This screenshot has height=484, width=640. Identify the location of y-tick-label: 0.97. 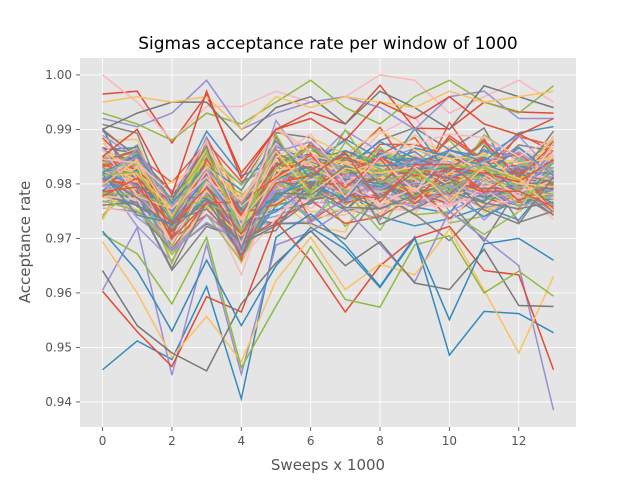
(58, 238).